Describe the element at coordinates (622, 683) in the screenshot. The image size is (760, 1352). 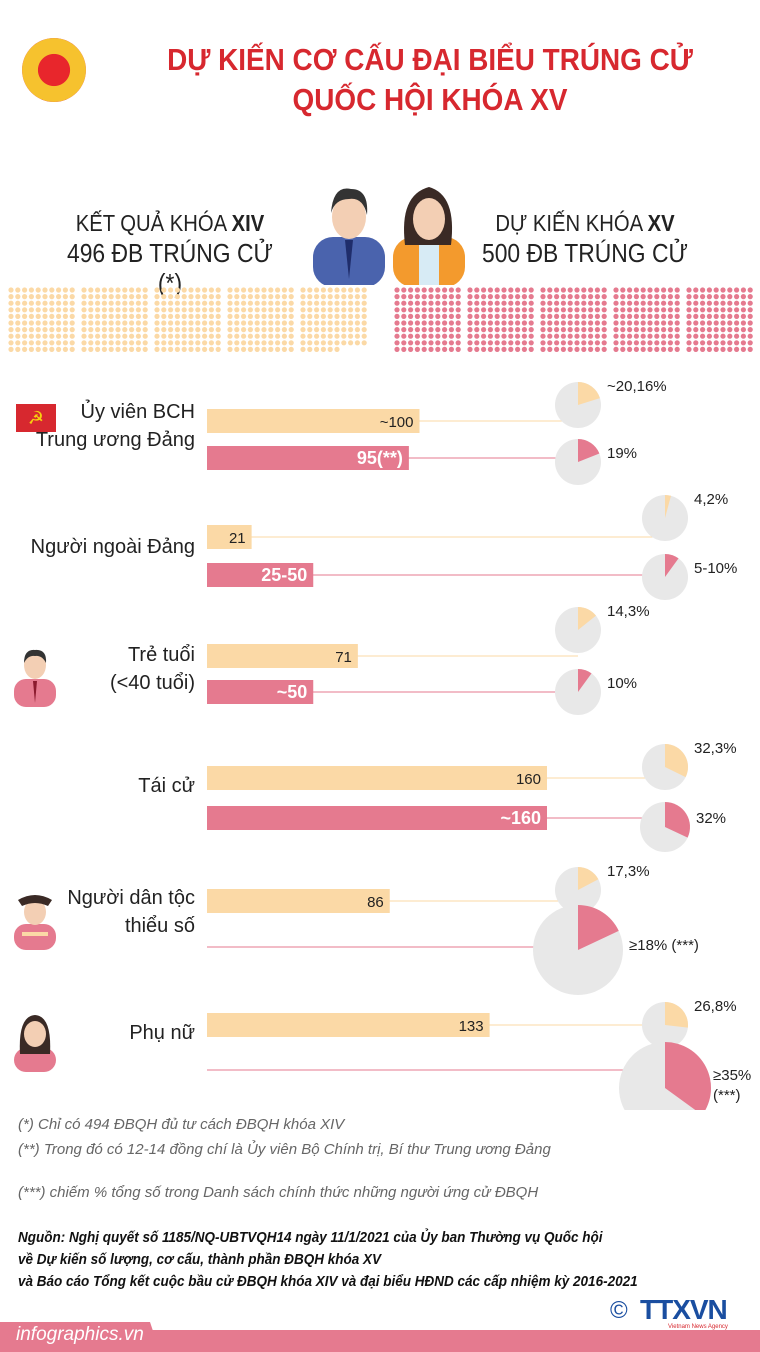
I see `xv-pct-label: 10%` at that location.